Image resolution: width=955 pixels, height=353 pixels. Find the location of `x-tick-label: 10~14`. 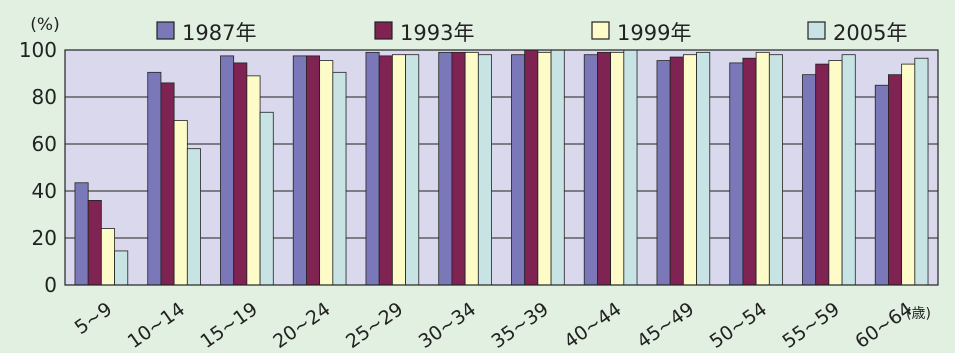

x-tick-label: 10~14 is located at coordinates (156, 323).